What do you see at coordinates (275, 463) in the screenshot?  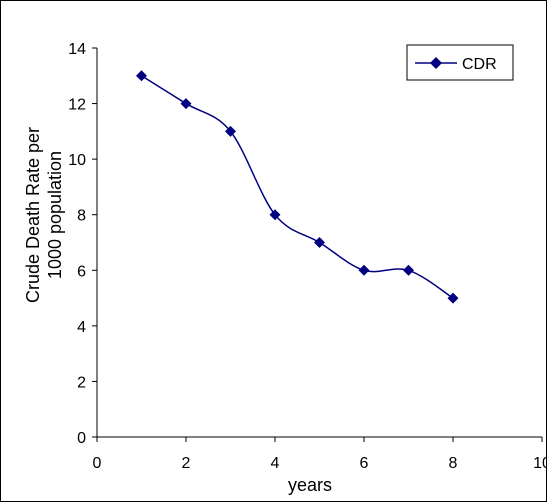 I see `x-tick-label: 4` at bounding box center [275, 463].